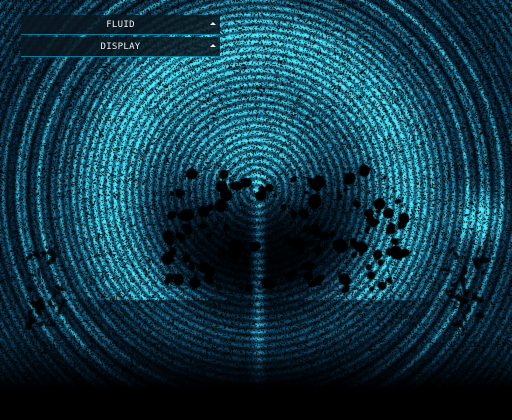  I want to click on folder-display: DISPLAY, so click(120, 47).